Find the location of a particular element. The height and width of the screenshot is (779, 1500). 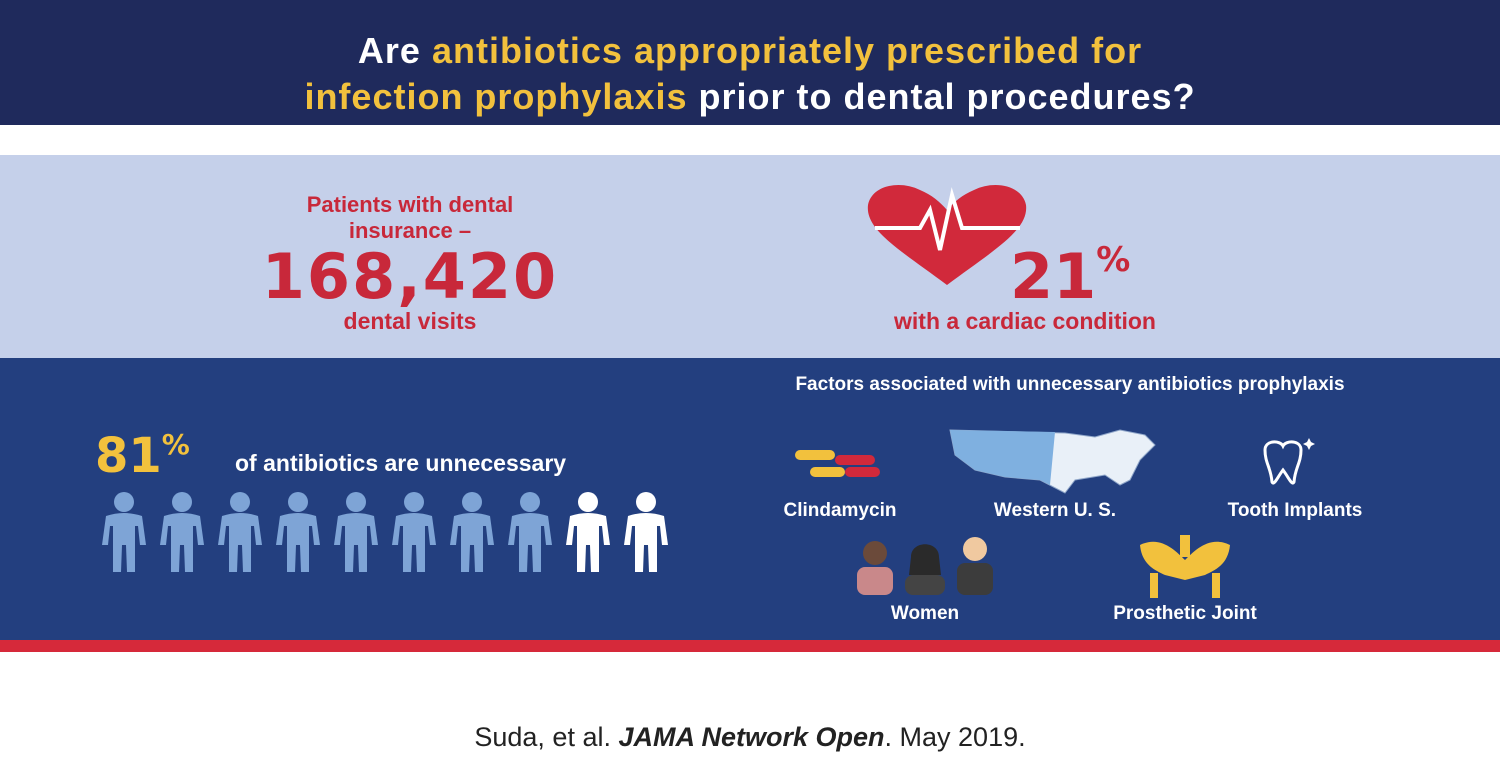

heart-icon is located at coordinates (947, 235).